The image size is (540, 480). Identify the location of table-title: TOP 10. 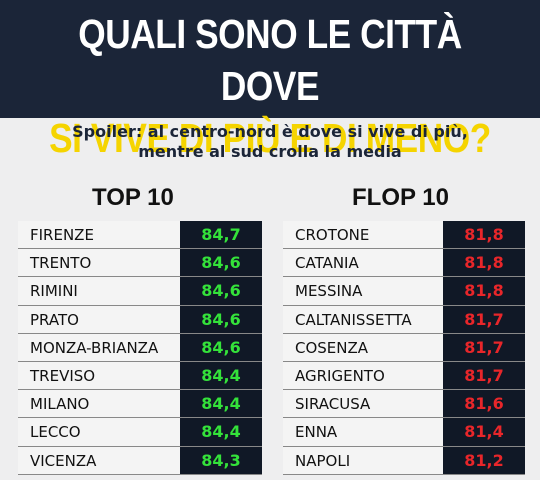
(133, 197).